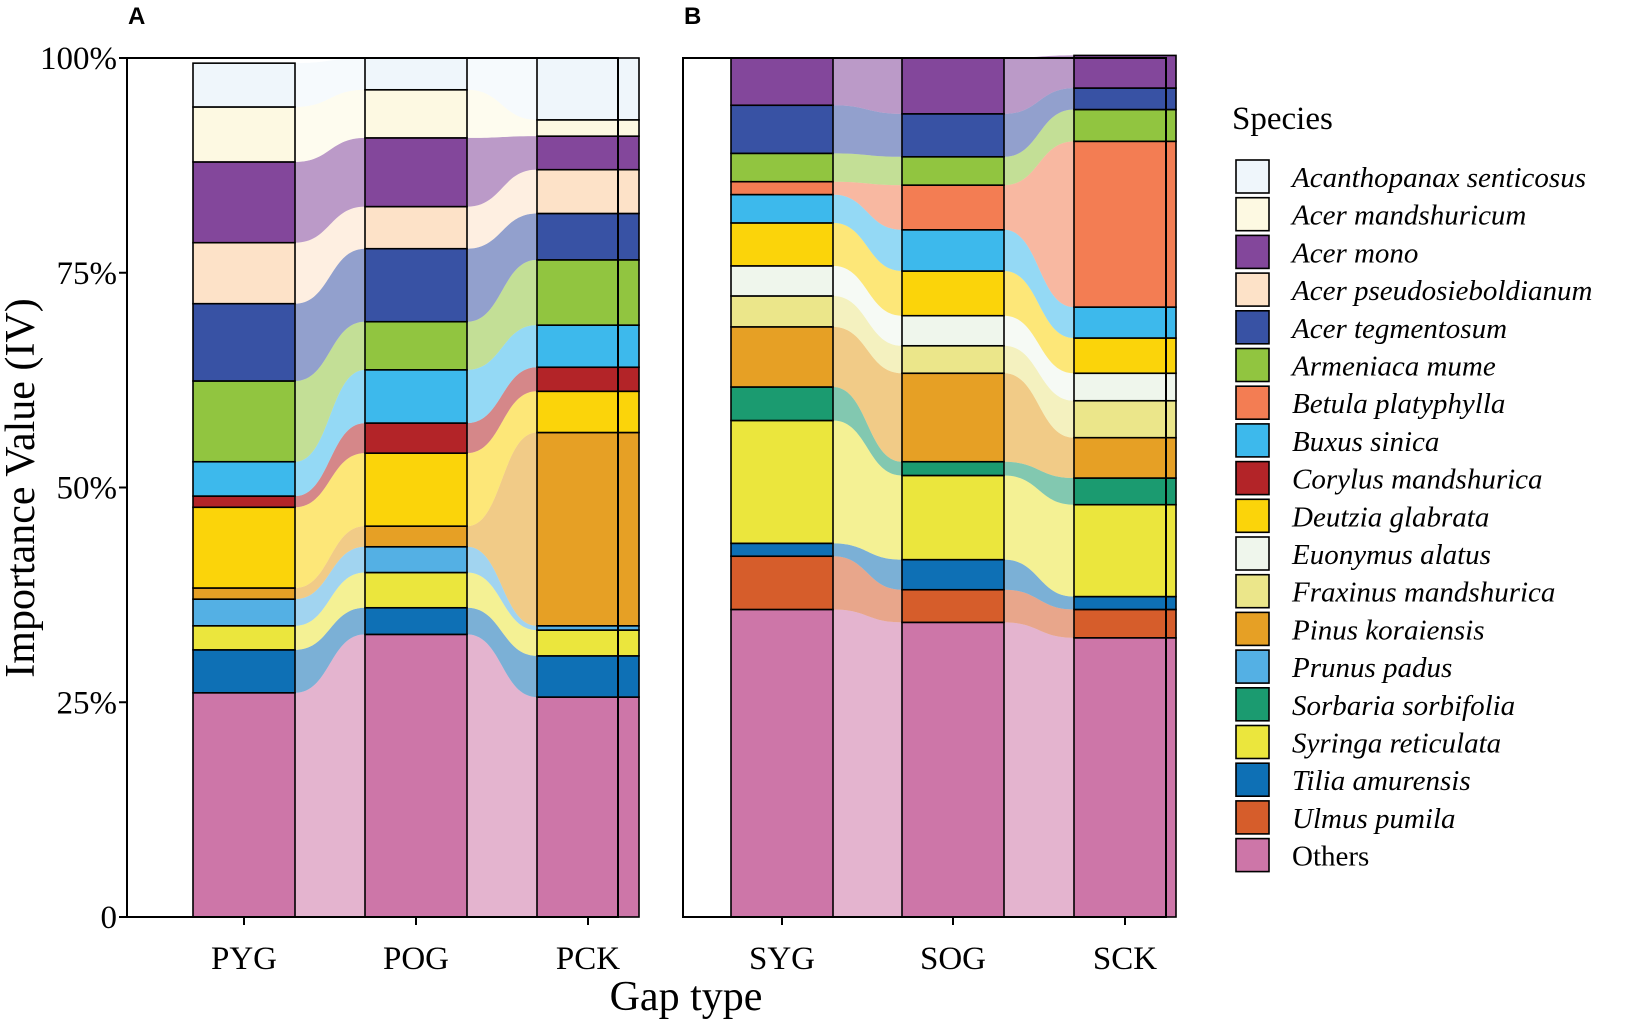  I want to click on flow-sog-acer-mono, so click(1039, 84).